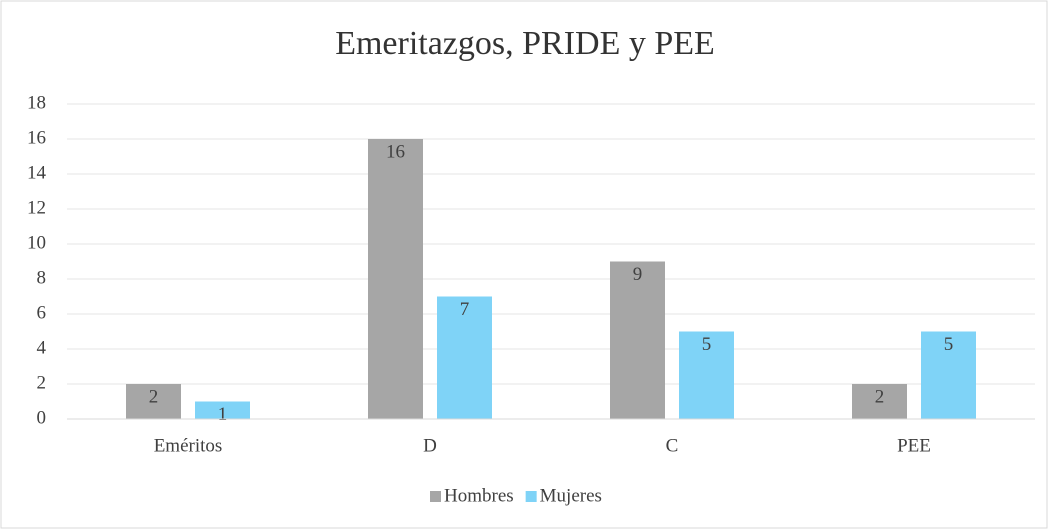  What do you see at coordinates (638, 274) in the screenshot?
I see `data-label: 9` at bounding box center [638, 274].